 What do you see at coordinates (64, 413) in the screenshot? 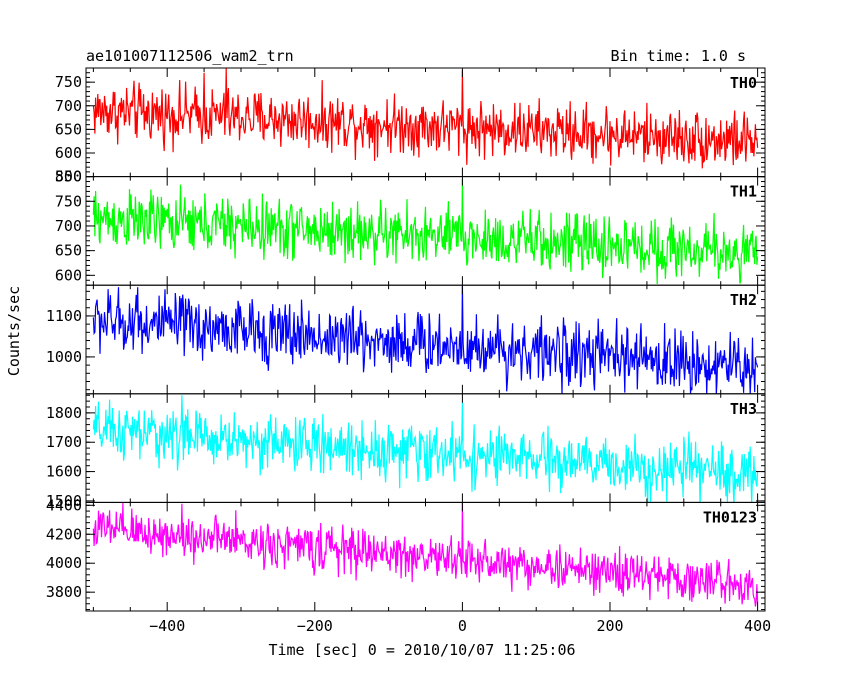
I see `y-tick-label: 1800` at bounding box center [64, 413].